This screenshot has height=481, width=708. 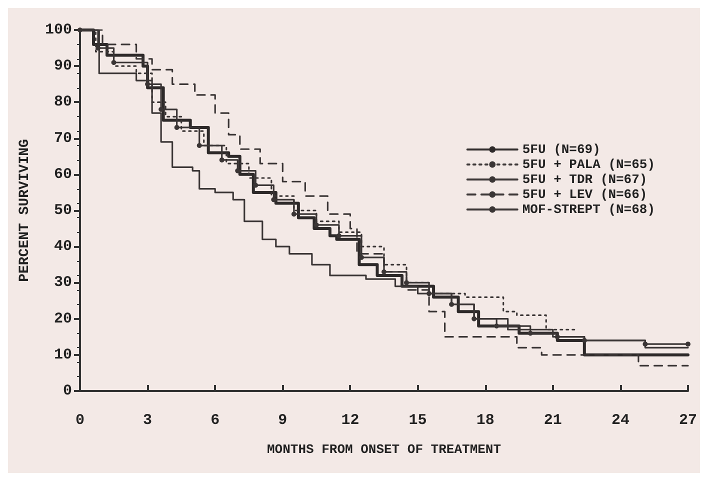 What do you see at coordinates (147, 420) in the screenshot?
I see `x-tick-label: 3` at bounding box center [147, 420].